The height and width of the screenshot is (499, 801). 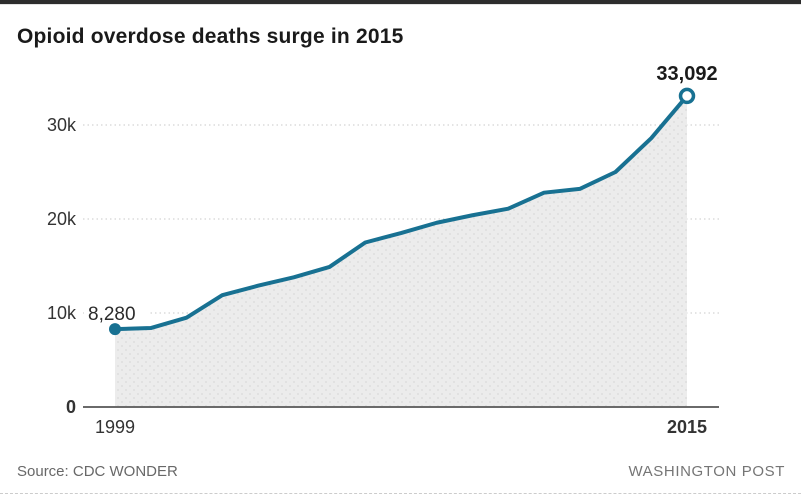 I want to click on start-value-label: 8,280, so click(x=112, y=314).